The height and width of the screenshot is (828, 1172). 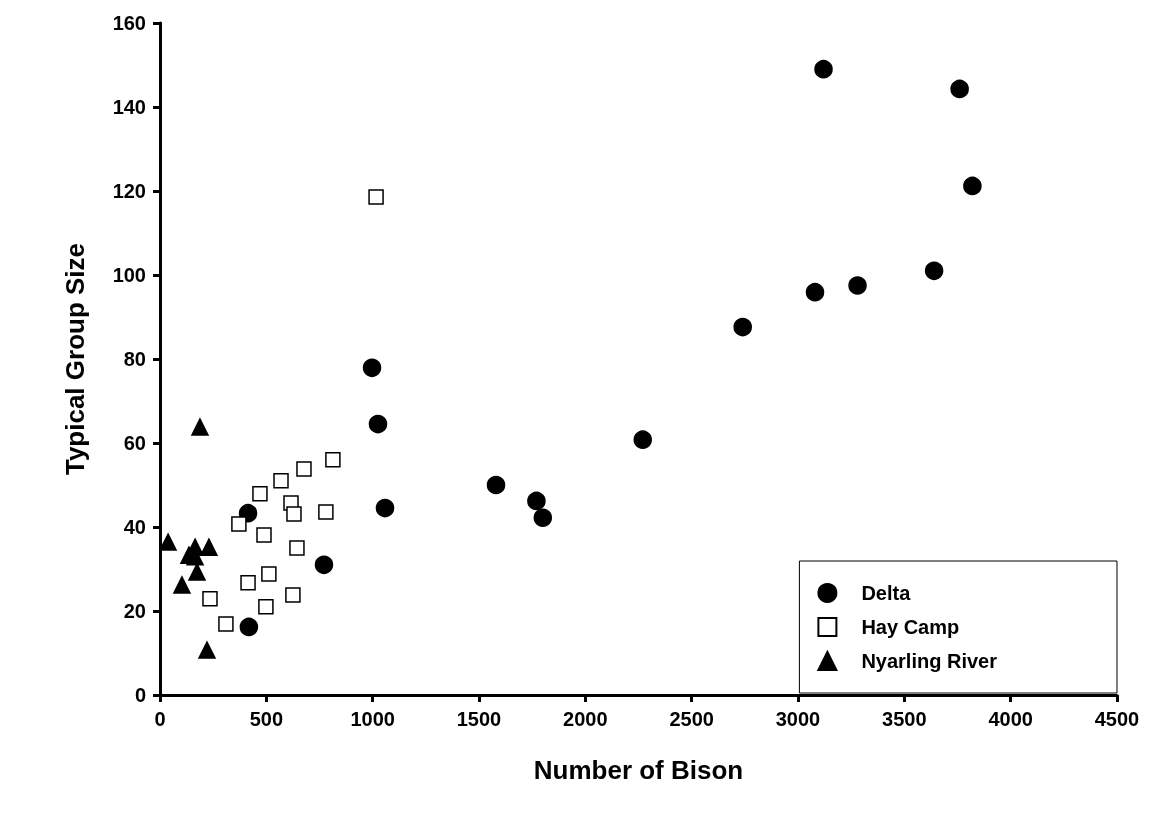 I want to click on y-tick-label: 120, so click(x=129, y=191).